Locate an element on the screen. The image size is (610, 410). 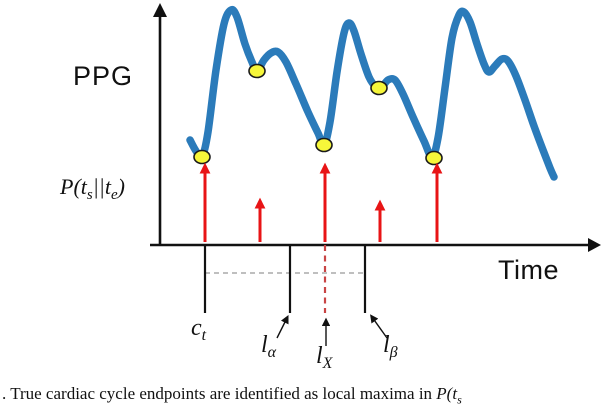
caption-formula: P(t is located at coordinates (447, 393).